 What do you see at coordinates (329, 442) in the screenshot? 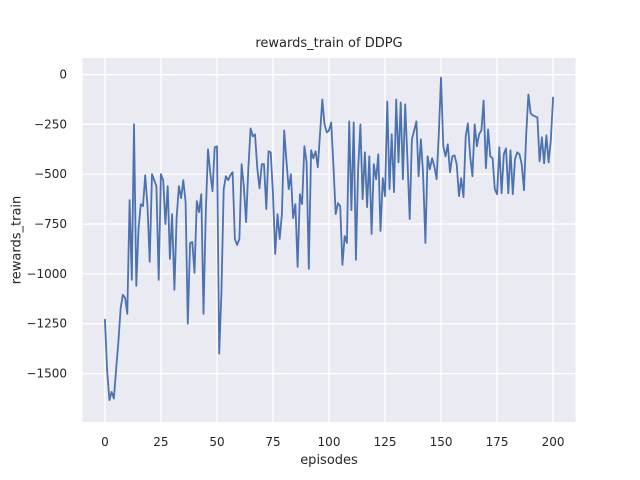
I see `x-tick-label: 100` at bounding box center [329, 442].